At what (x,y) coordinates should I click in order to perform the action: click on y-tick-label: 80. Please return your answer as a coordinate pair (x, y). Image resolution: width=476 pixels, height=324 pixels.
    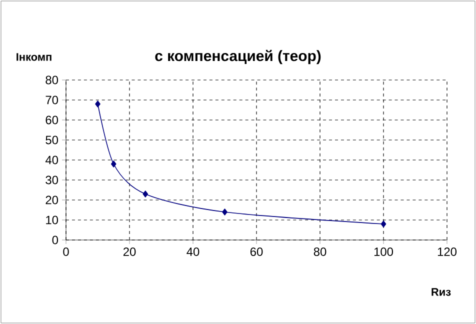
    Looking at the image, I should click on (52, 80).